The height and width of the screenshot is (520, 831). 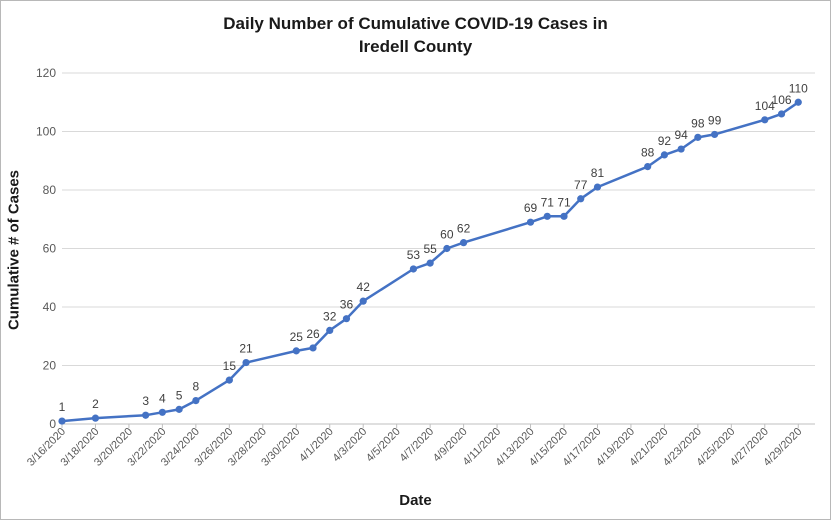 I want to click on data-label: 81, so click(x=598, y=173).